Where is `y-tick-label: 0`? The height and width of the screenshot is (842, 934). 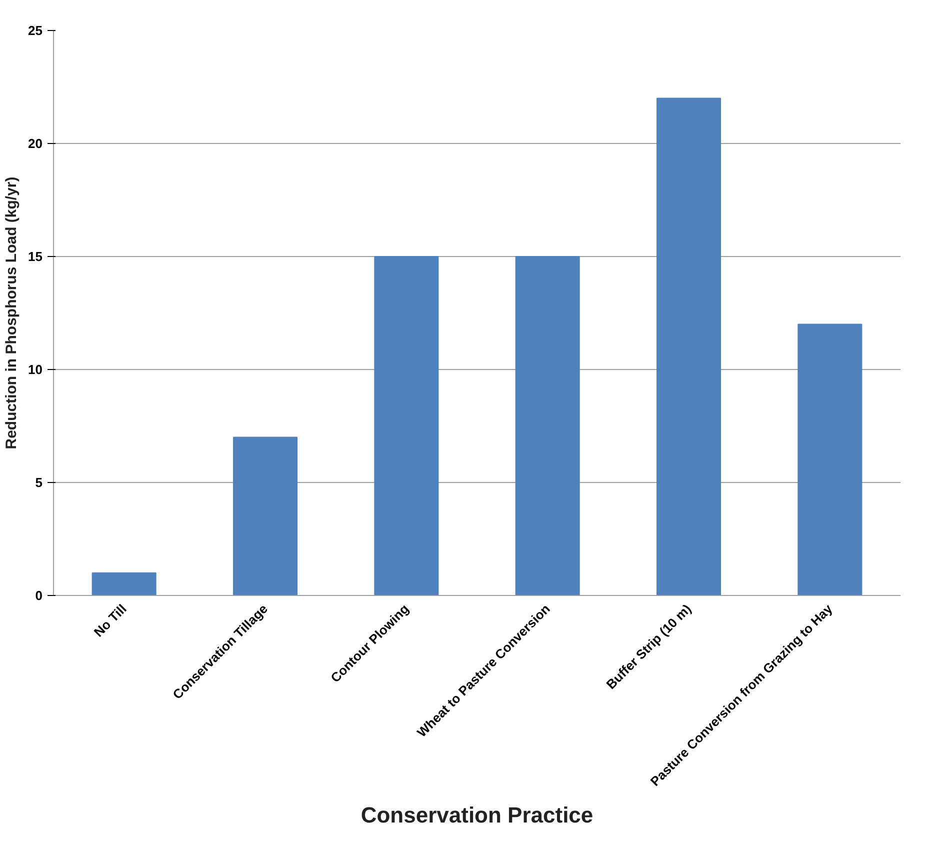
y-tick-label: 0 is located at coordinates (39, 595).